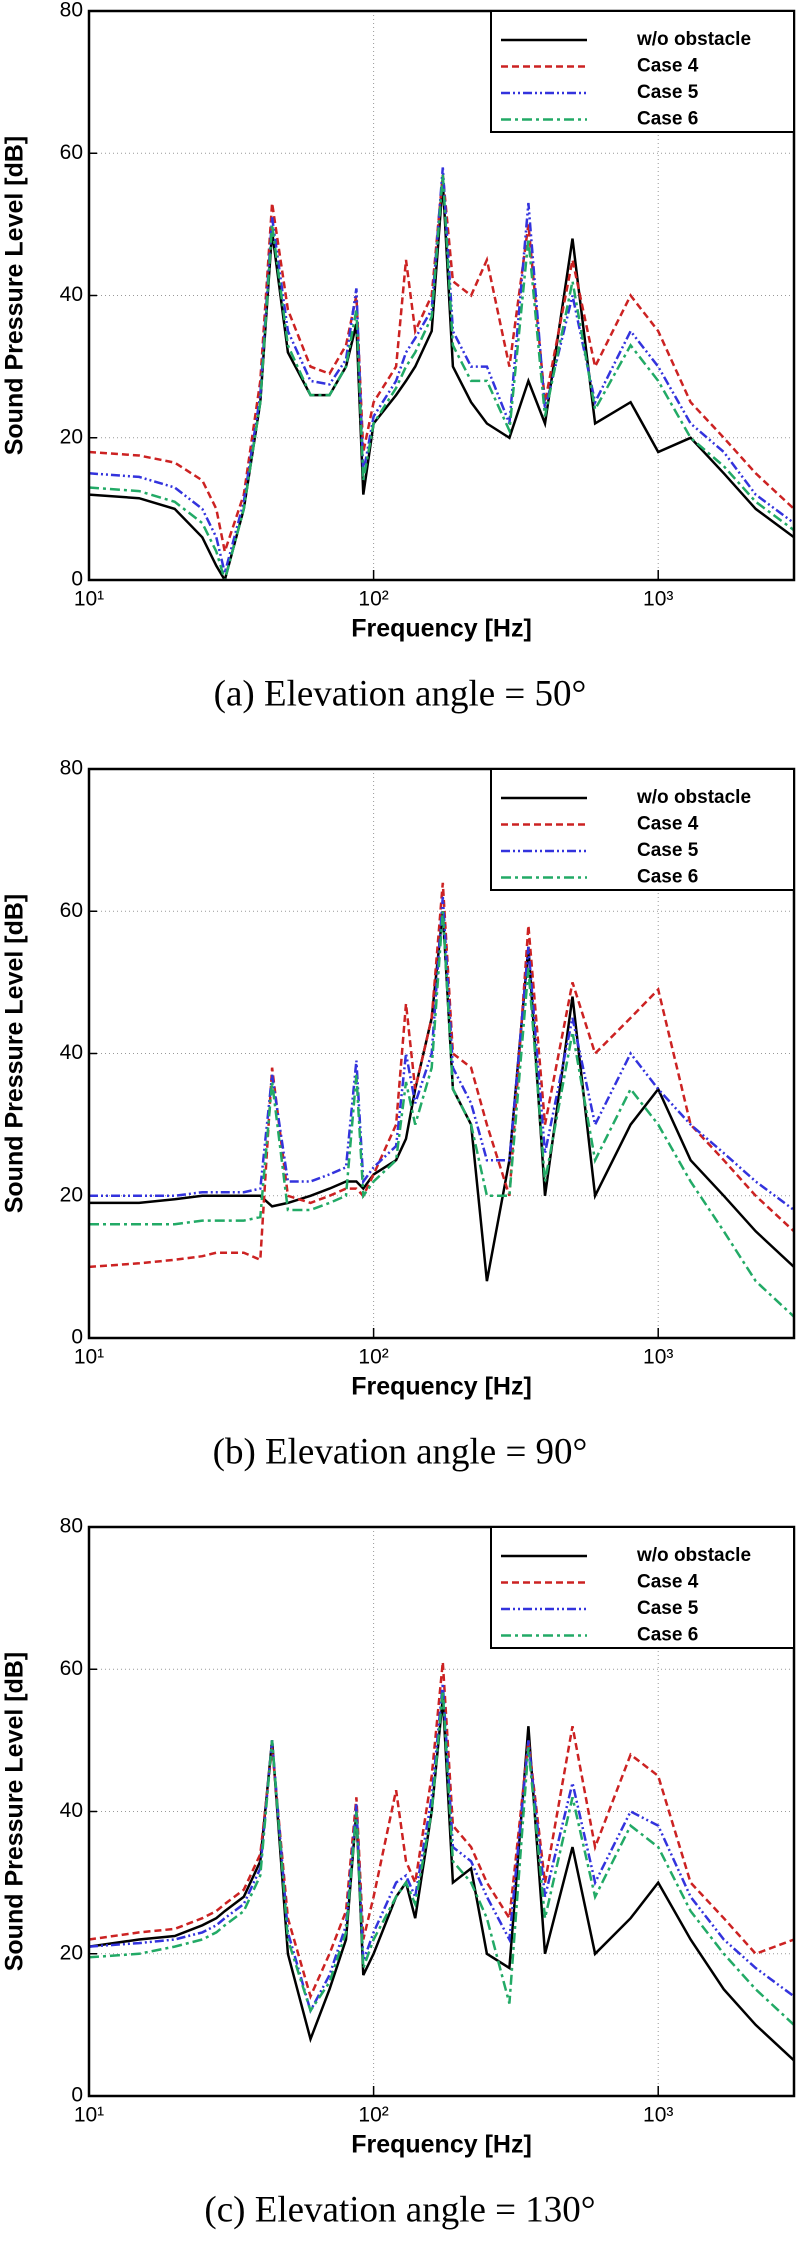  I want to click on chart-caption: (a) Elevation angle = 50°, so click(400, 693).